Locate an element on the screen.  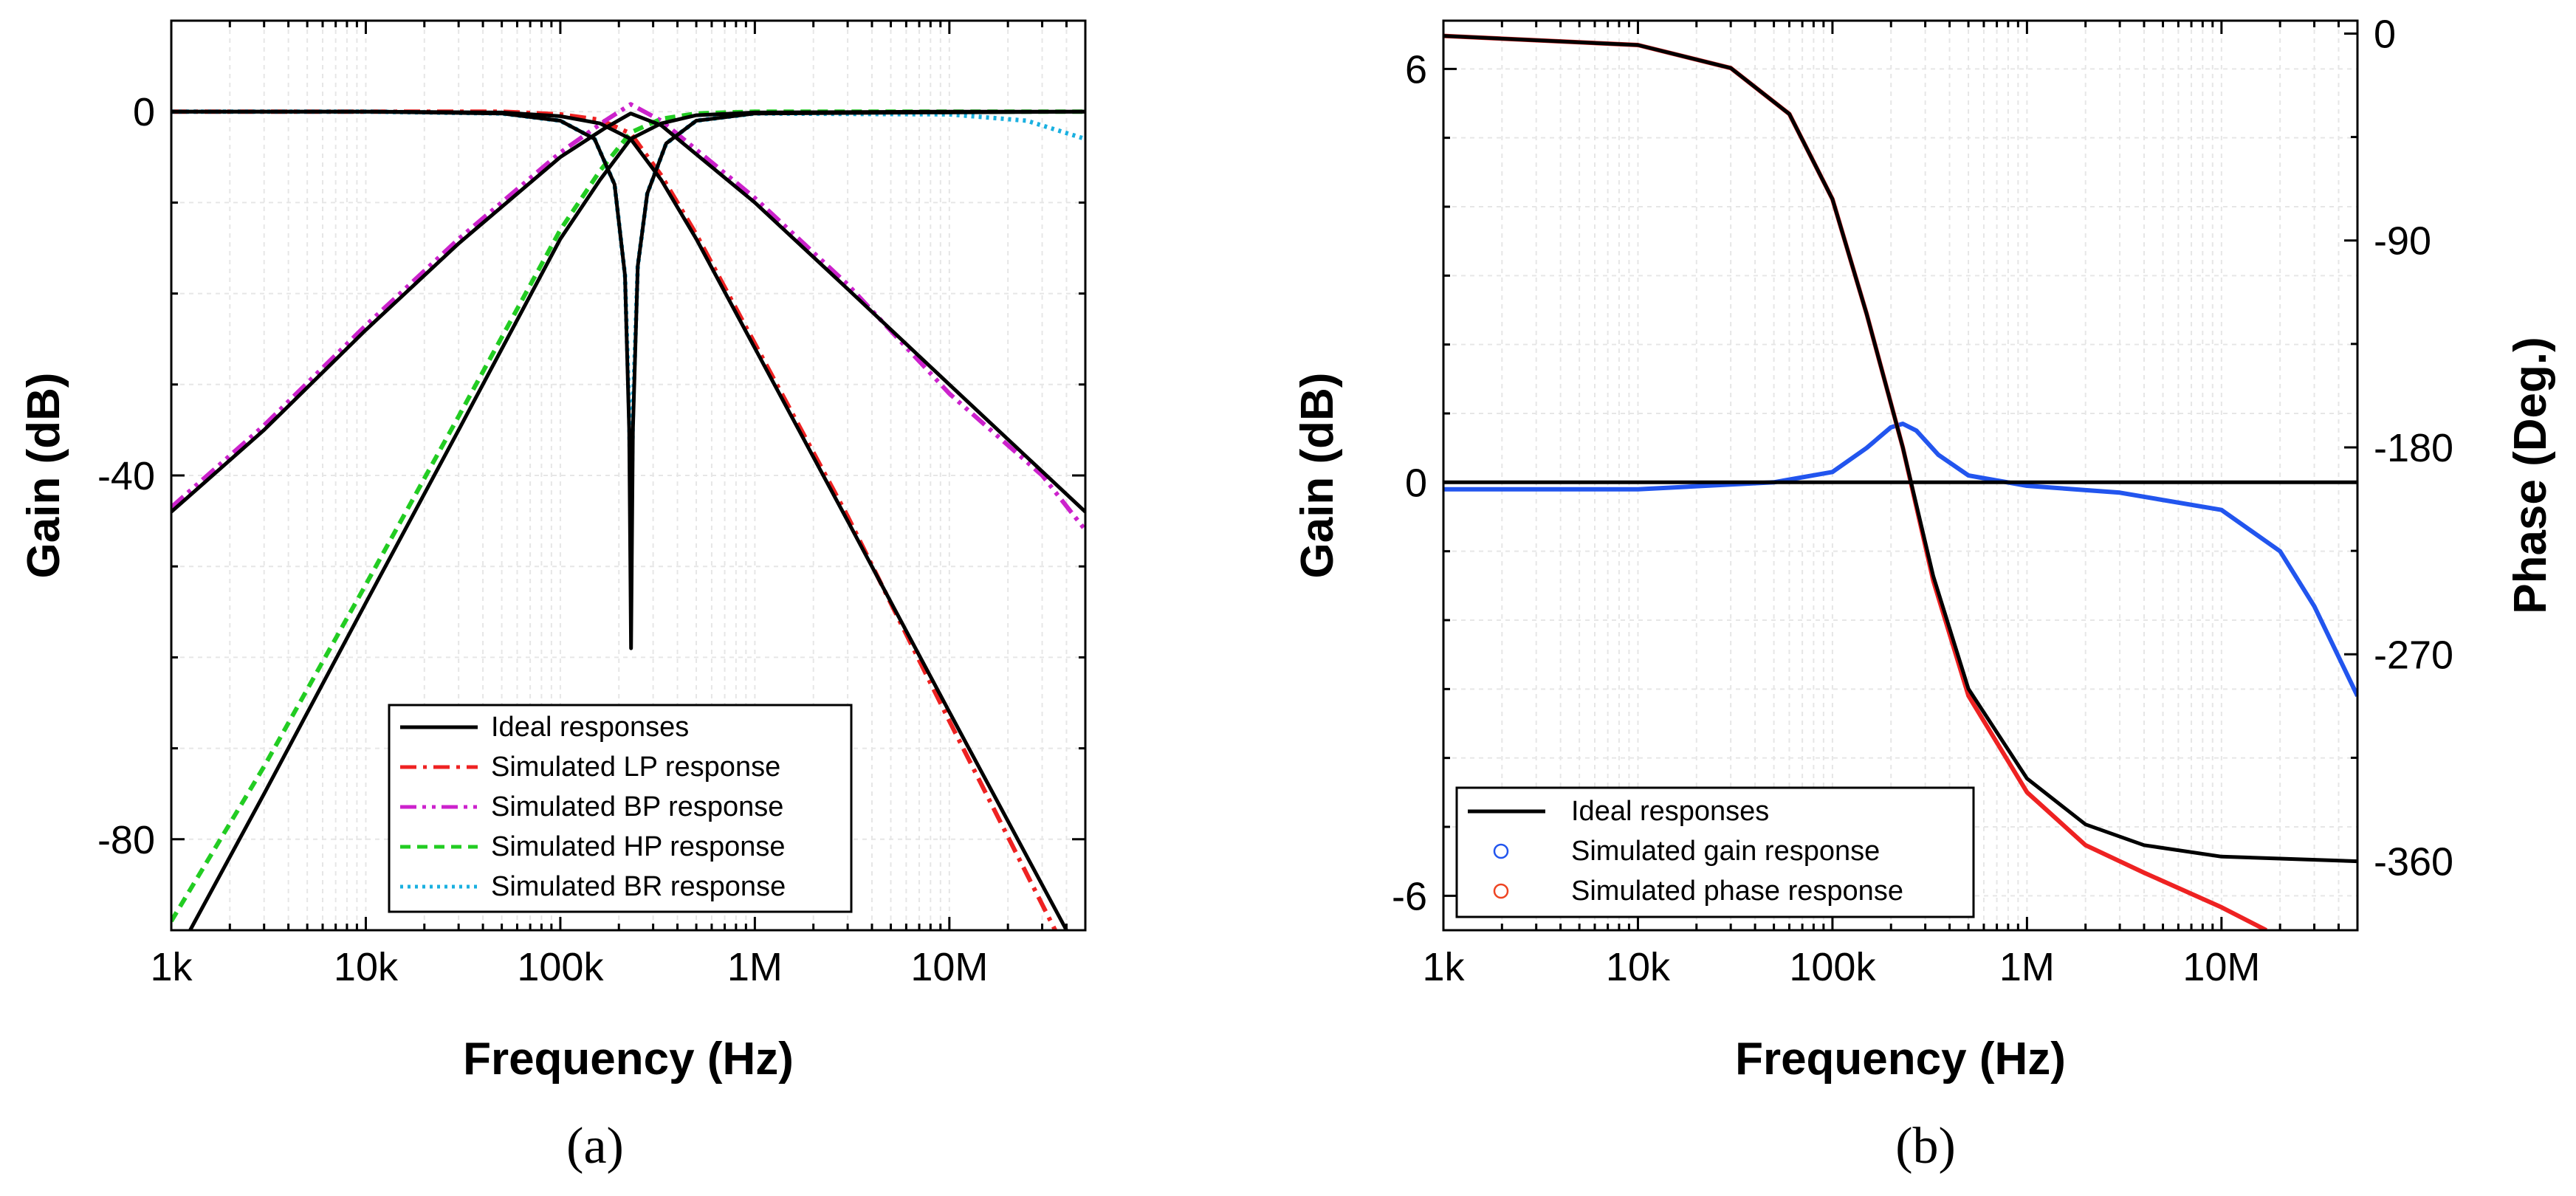
legend-label: Simulated LP response is located at coordinates (635, 767).